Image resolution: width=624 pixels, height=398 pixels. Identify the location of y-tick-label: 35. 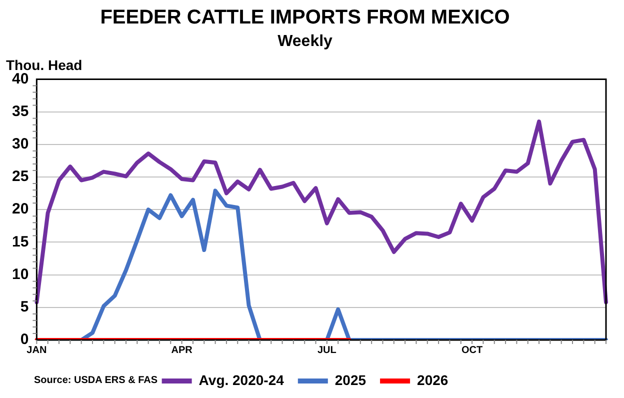
(20, 111).